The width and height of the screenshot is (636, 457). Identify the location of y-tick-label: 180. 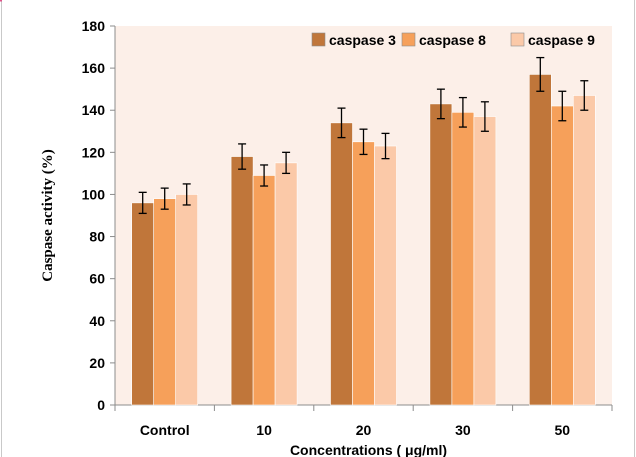
(94, 26).